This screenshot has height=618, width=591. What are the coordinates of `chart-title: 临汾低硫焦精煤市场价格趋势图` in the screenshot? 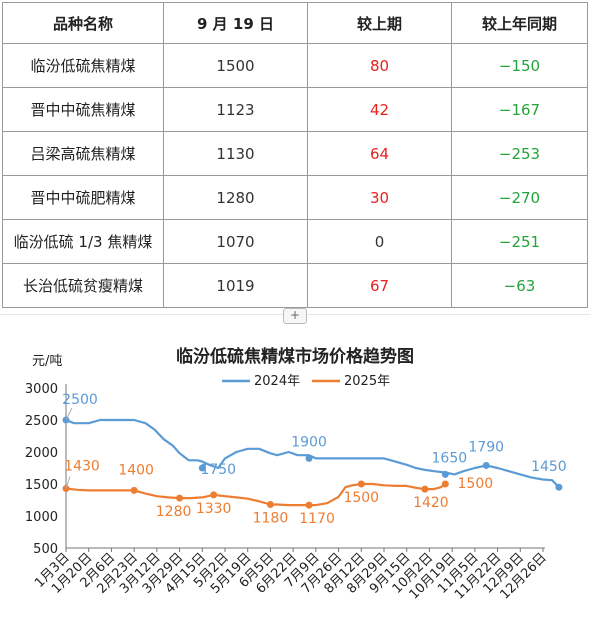 It's located at (295, 356).